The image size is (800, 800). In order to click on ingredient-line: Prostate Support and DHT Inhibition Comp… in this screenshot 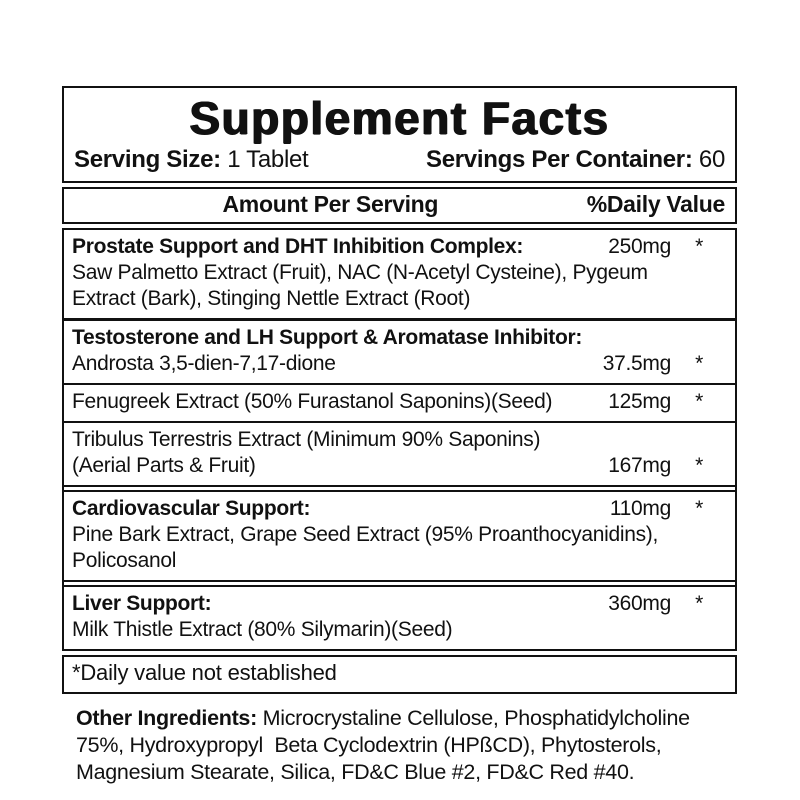, I will do `click(399, 247)`.